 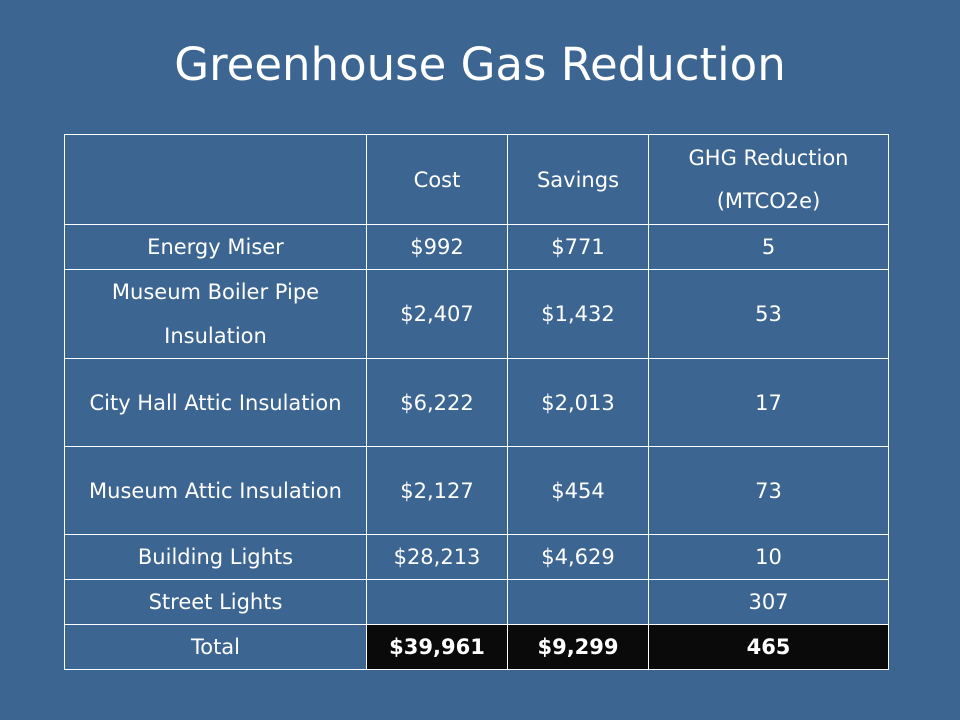 I want to click on table-row: Street Lights 307, so click(x=476, y=602).